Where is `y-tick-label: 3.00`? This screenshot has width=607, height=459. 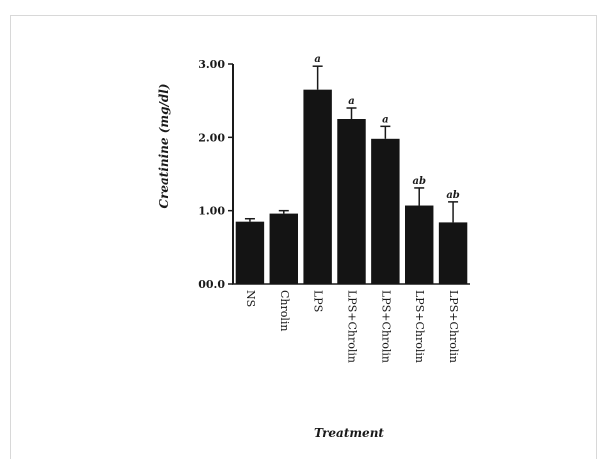 y-tick-label: 3.00 is located at coordinates (211, 64).